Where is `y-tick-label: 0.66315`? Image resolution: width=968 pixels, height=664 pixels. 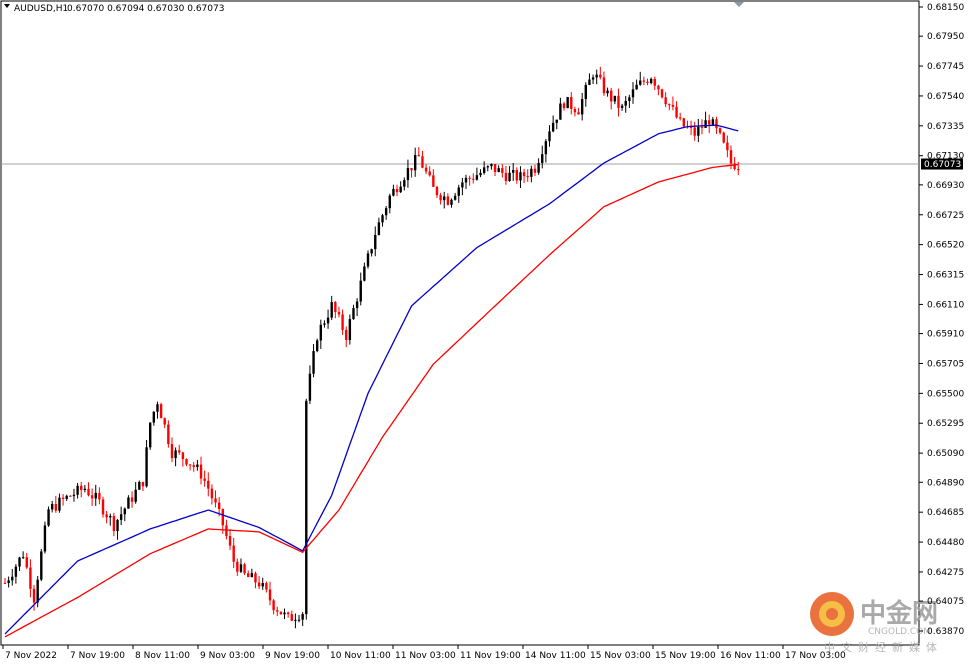 y-tick-label: 0.66315 is located at coordinates (945, 276).